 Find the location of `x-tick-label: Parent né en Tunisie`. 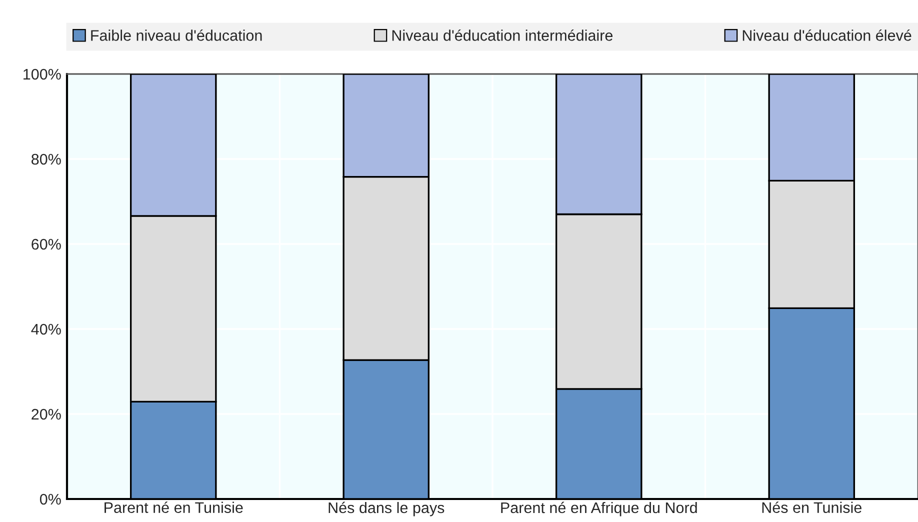

x-tick-label: Parent né en Tunisie is located at coordinates (173, 507).